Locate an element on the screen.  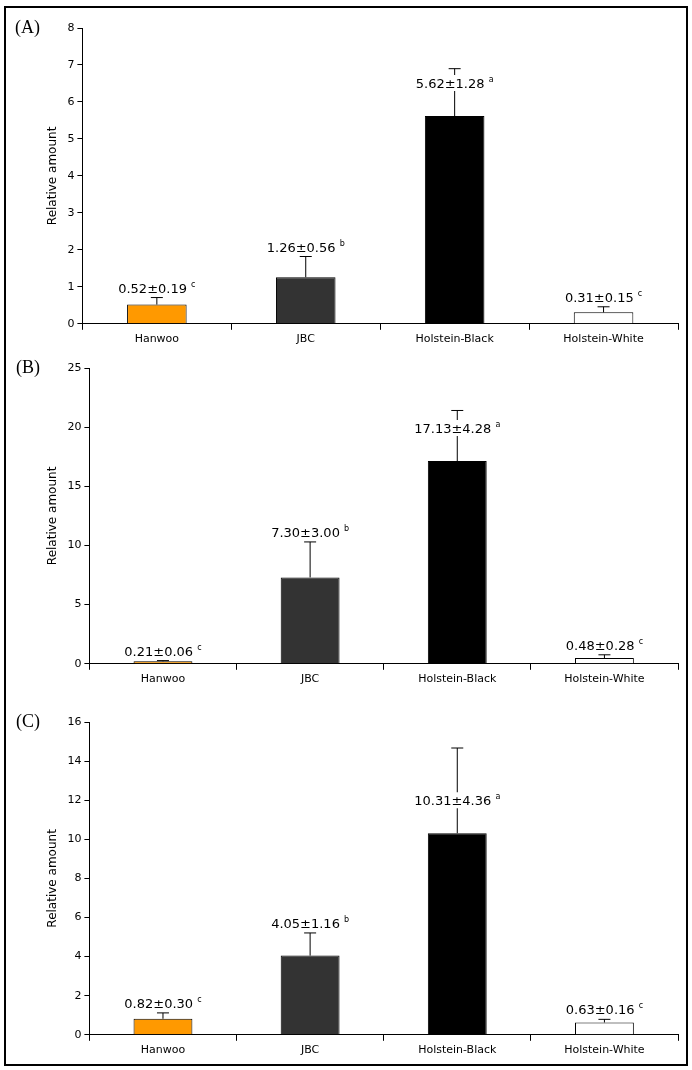
y-tick-label: 20 is located at coordinates (74, 427).